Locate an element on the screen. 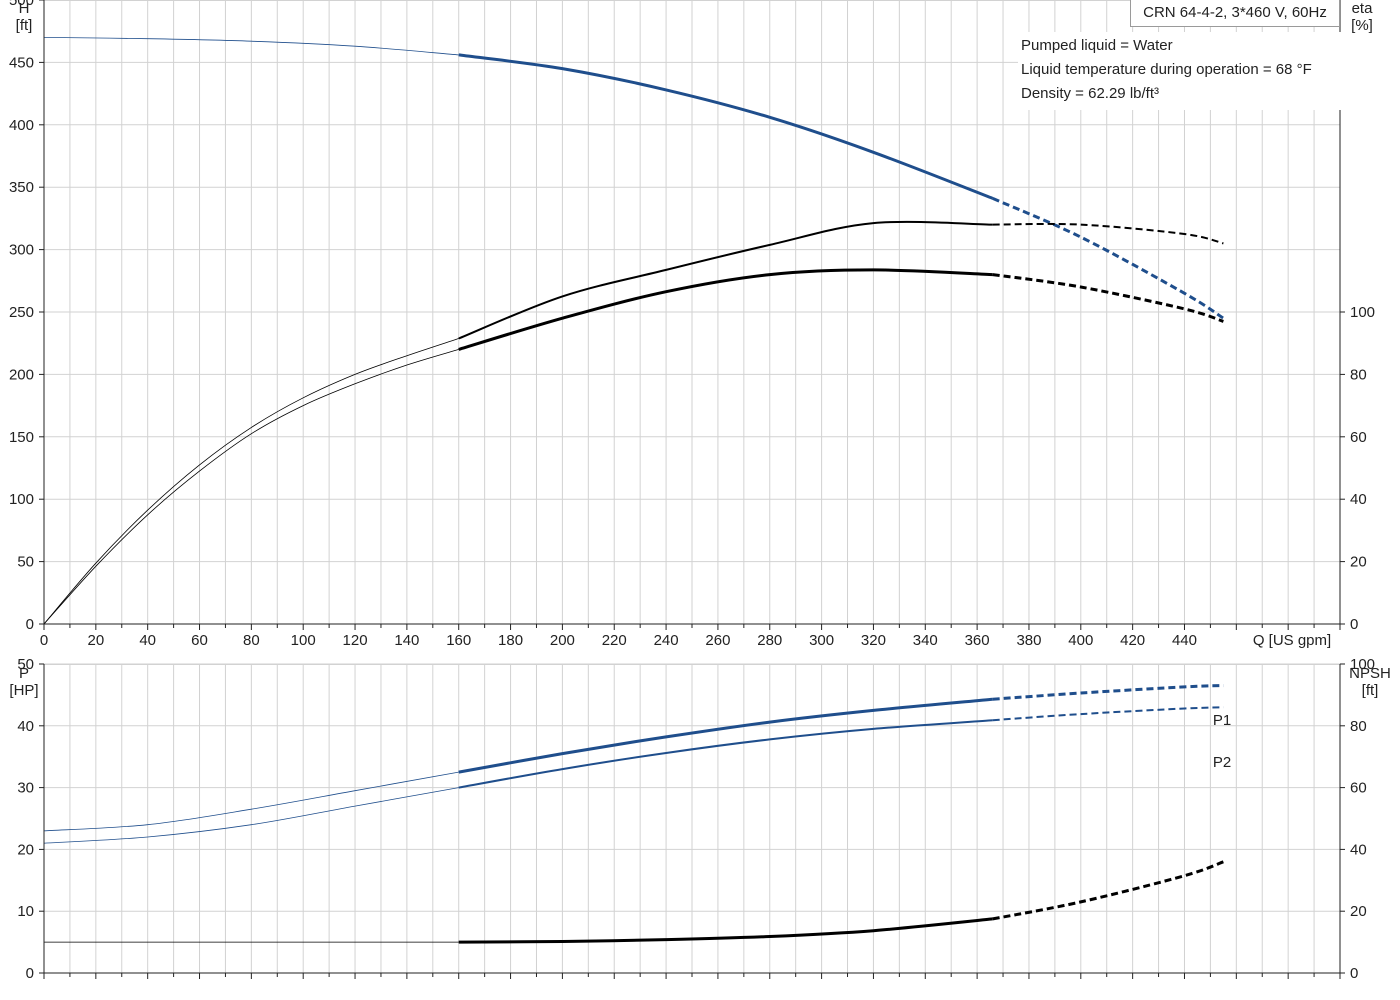  bottom-left-tick-label: 20 is located at coordinates (25, 849).